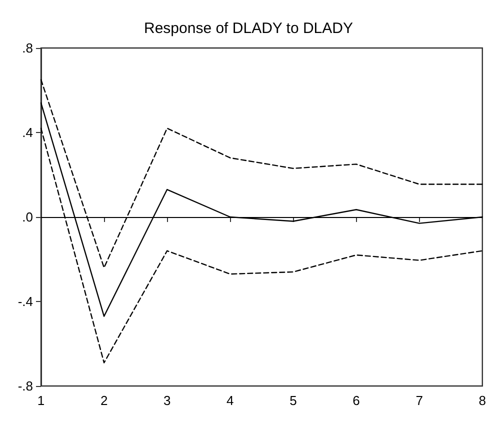 The width and height of the screenshot is (497, 428). Describe the element at coordinates (419, 400) in the screenshot. I see `x-tick-label: 7` at that location.